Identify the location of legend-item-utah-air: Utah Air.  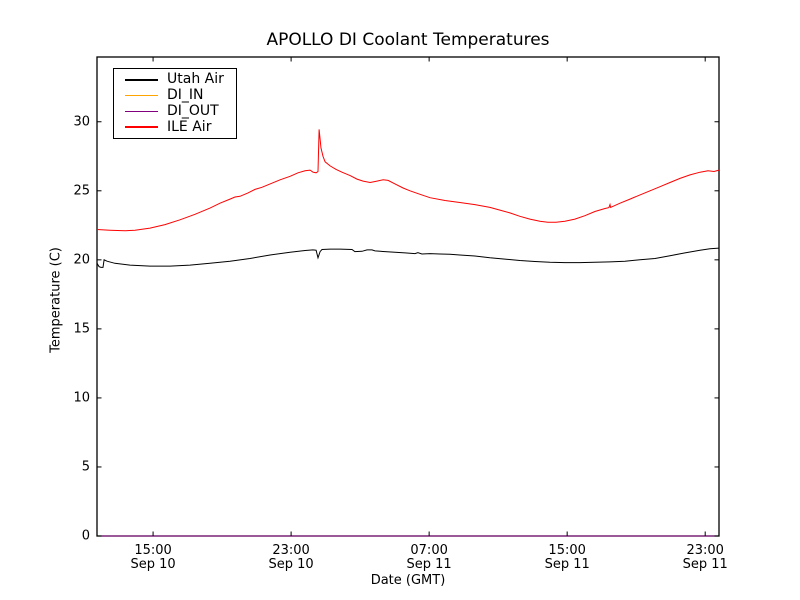
(175, 79).